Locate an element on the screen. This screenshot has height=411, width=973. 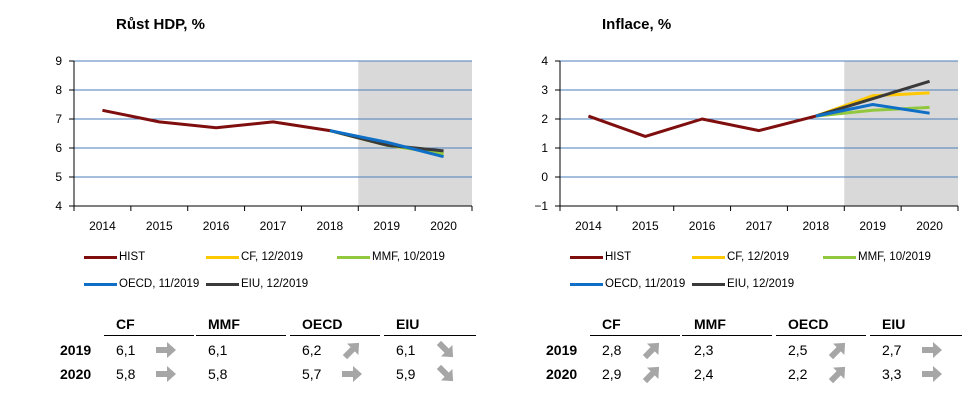
chart-title: Inflace, % is located at coordinates (637, 24).